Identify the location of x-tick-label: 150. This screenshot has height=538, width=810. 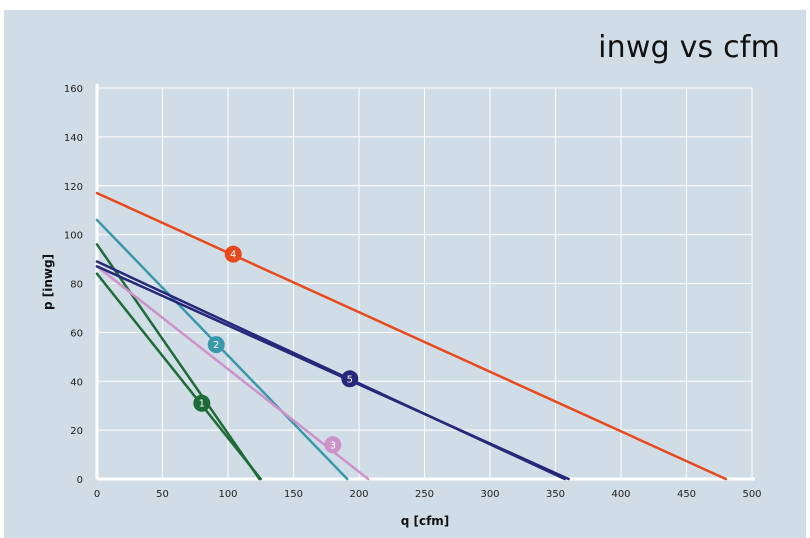
(293, 494).